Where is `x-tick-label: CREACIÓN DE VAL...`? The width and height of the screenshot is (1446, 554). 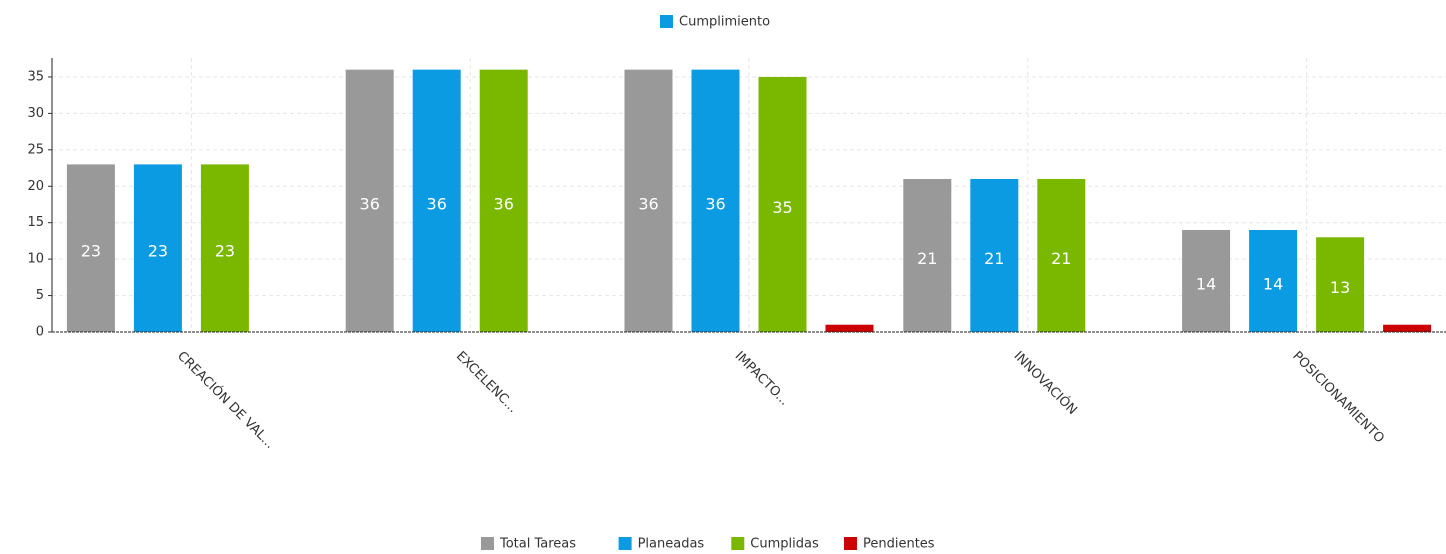
x-tick-label: CREACIÓN DE VAL... is located at coordinates (226, 400).